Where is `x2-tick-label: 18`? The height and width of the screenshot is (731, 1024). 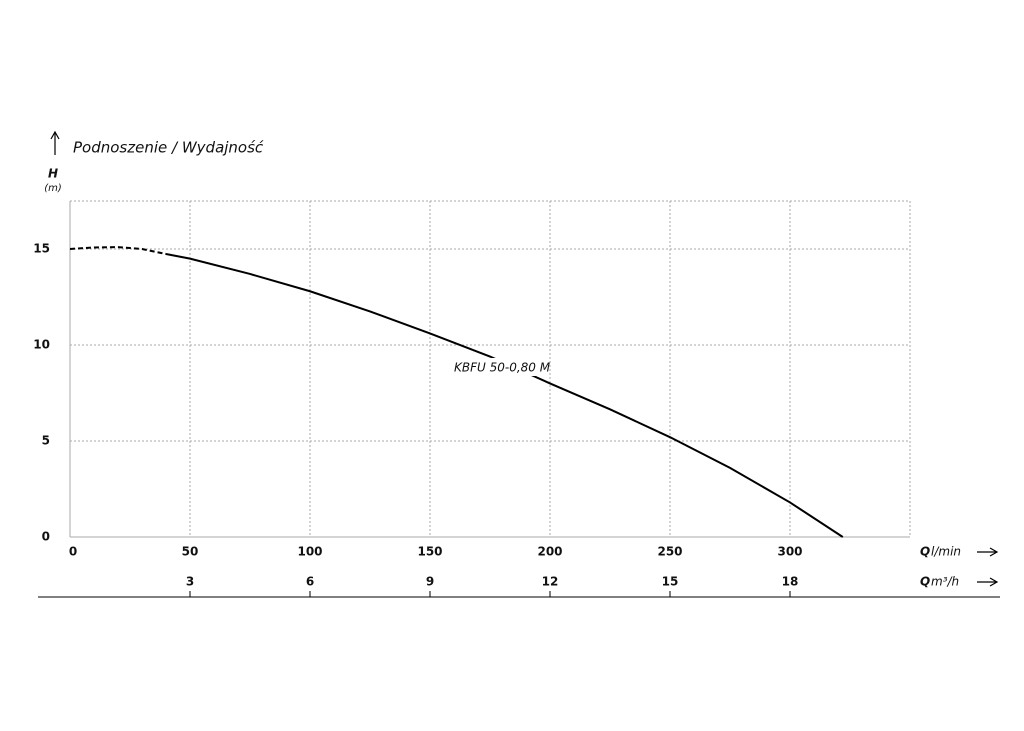 x2-tick-label: 18 is located at coordinates (790, 582).